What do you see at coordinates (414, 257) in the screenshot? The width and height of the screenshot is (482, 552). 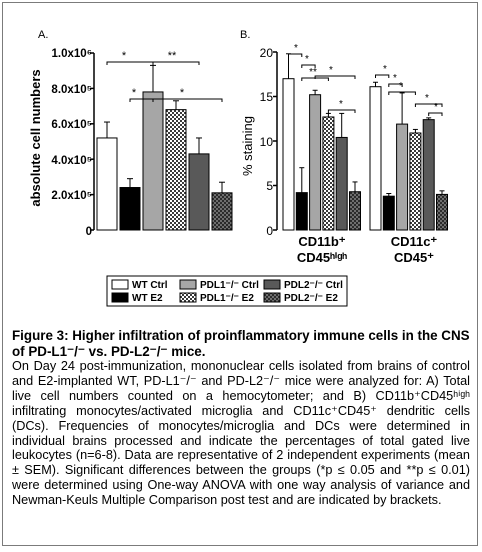 I see `group2-label-line2: CD45⁺` at bounding box center [414, 257].